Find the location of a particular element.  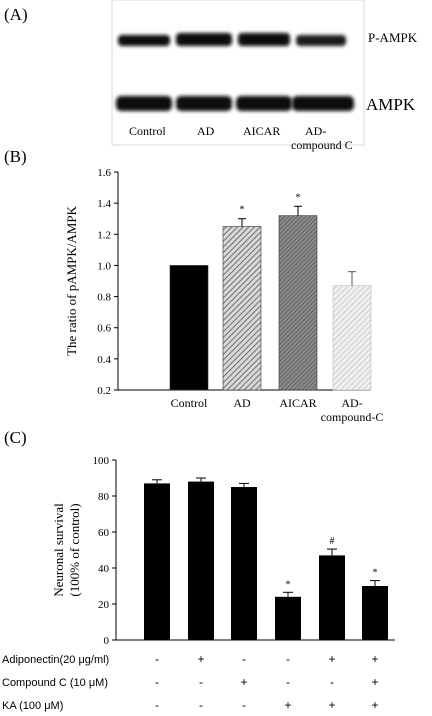

p-ampk-label: P-AMPK is located at coordinates (393, 37).